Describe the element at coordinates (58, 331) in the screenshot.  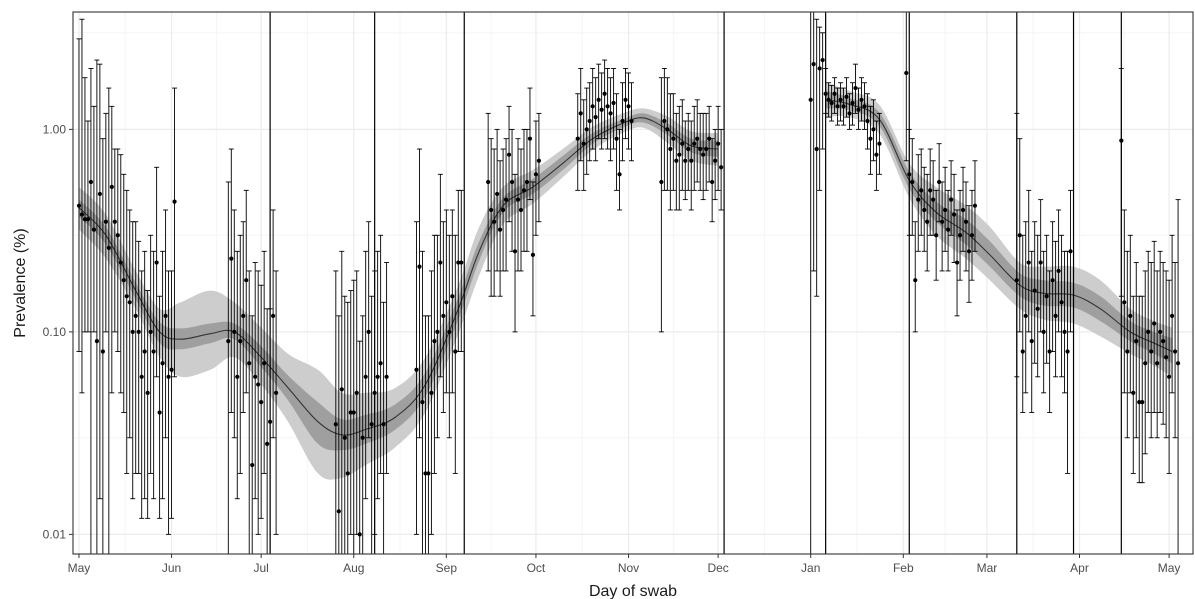
I see `y-axis: 0.01 0.10 1.00` at that location.